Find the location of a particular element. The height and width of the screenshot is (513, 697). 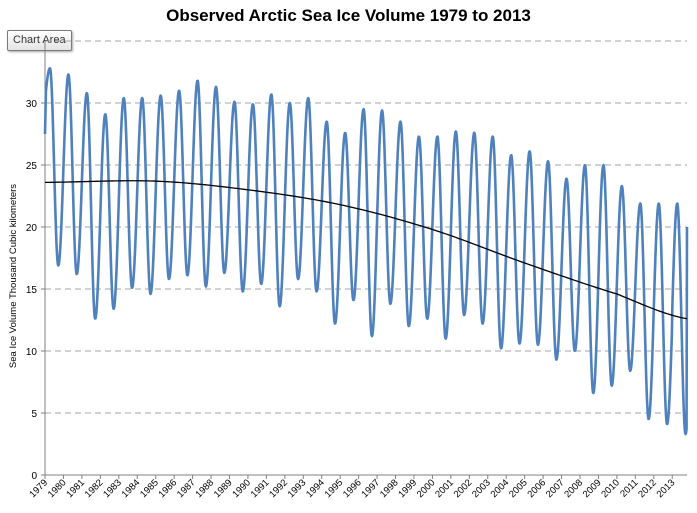

y-tick-label: 0 is located at coordinates (34, 476).